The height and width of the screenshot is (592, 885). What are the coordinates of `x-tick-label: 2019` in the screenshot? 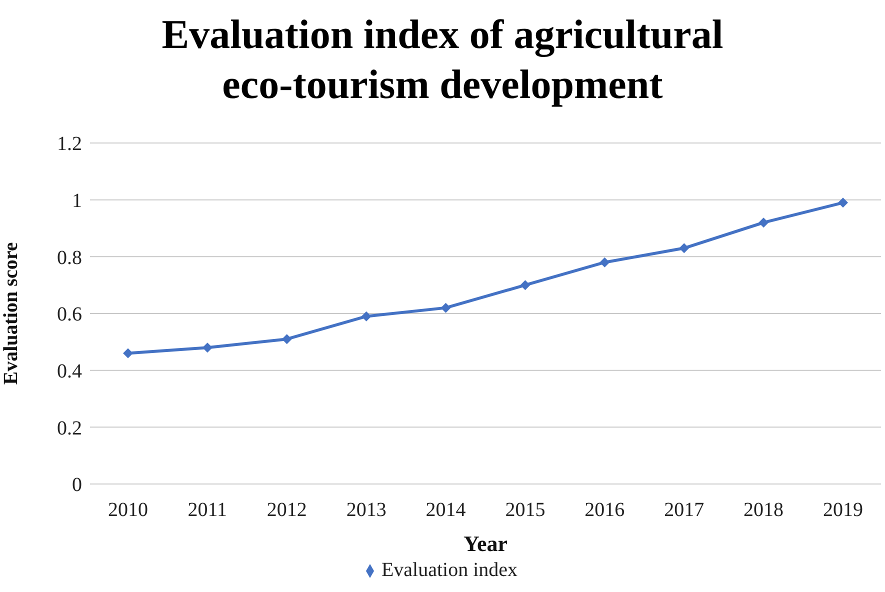 It's located at (843, 510).